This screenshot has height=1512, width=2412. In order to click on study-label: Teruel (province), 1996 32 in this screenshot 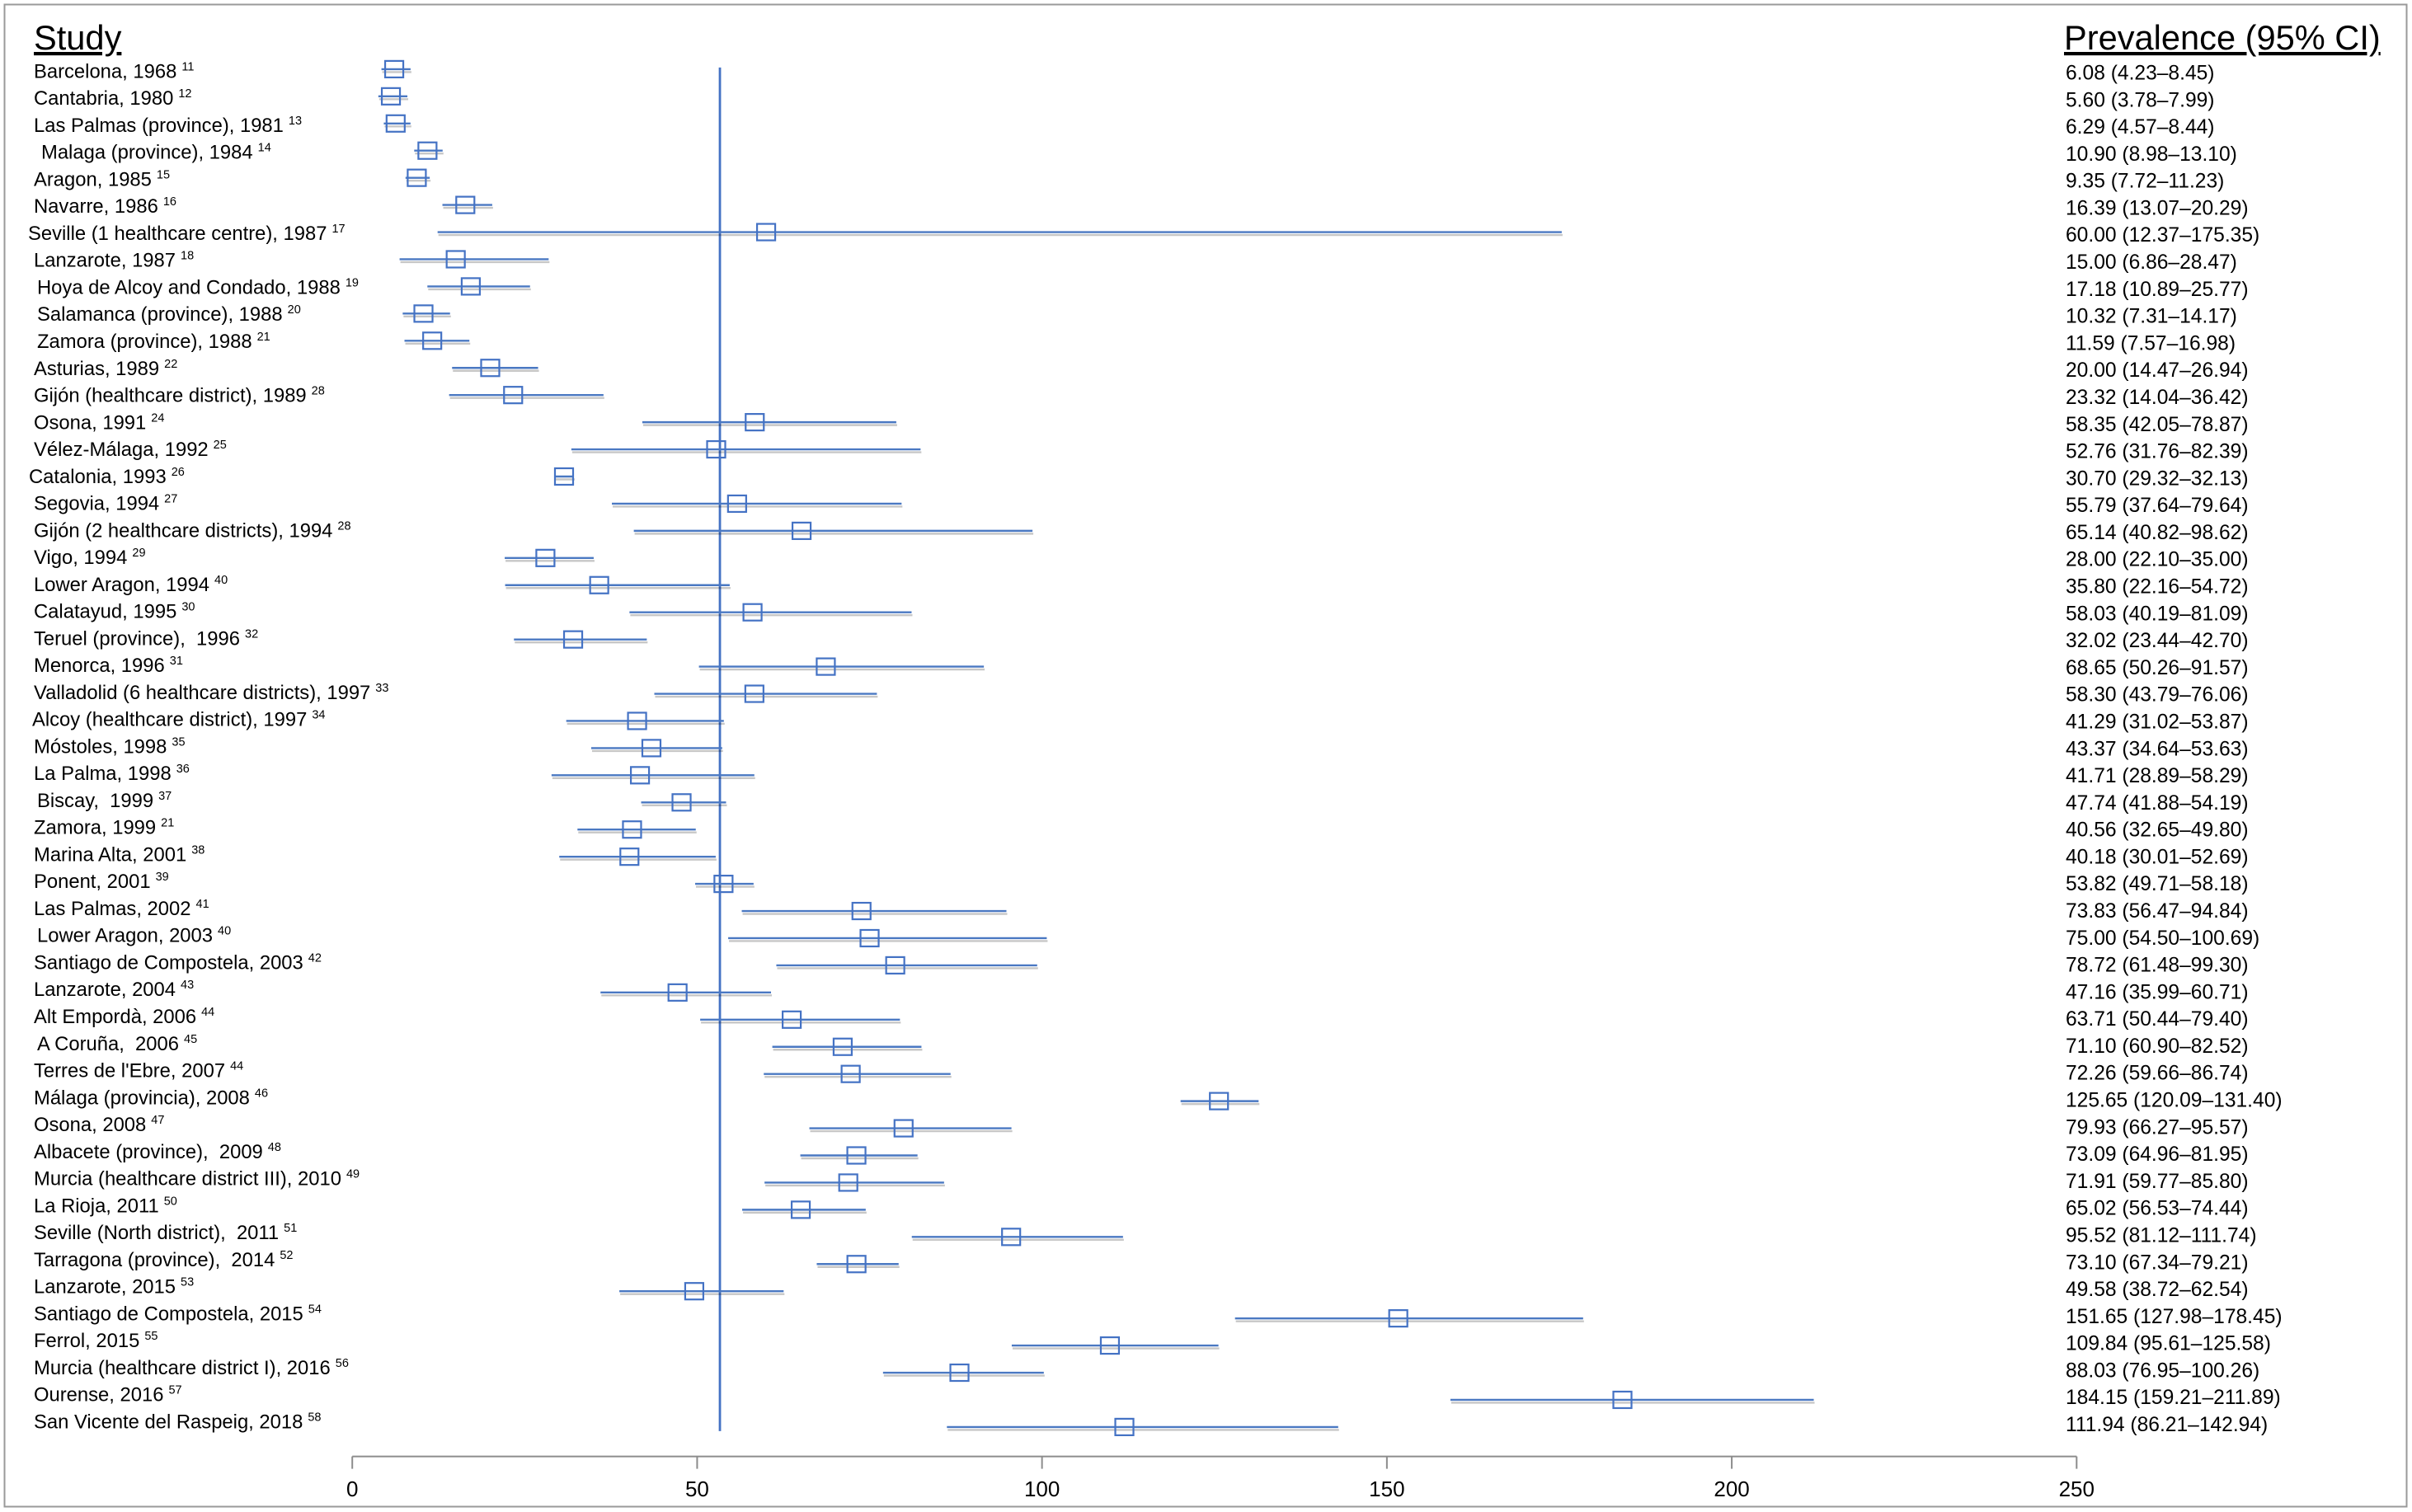, I will do `click(146, 638)`.